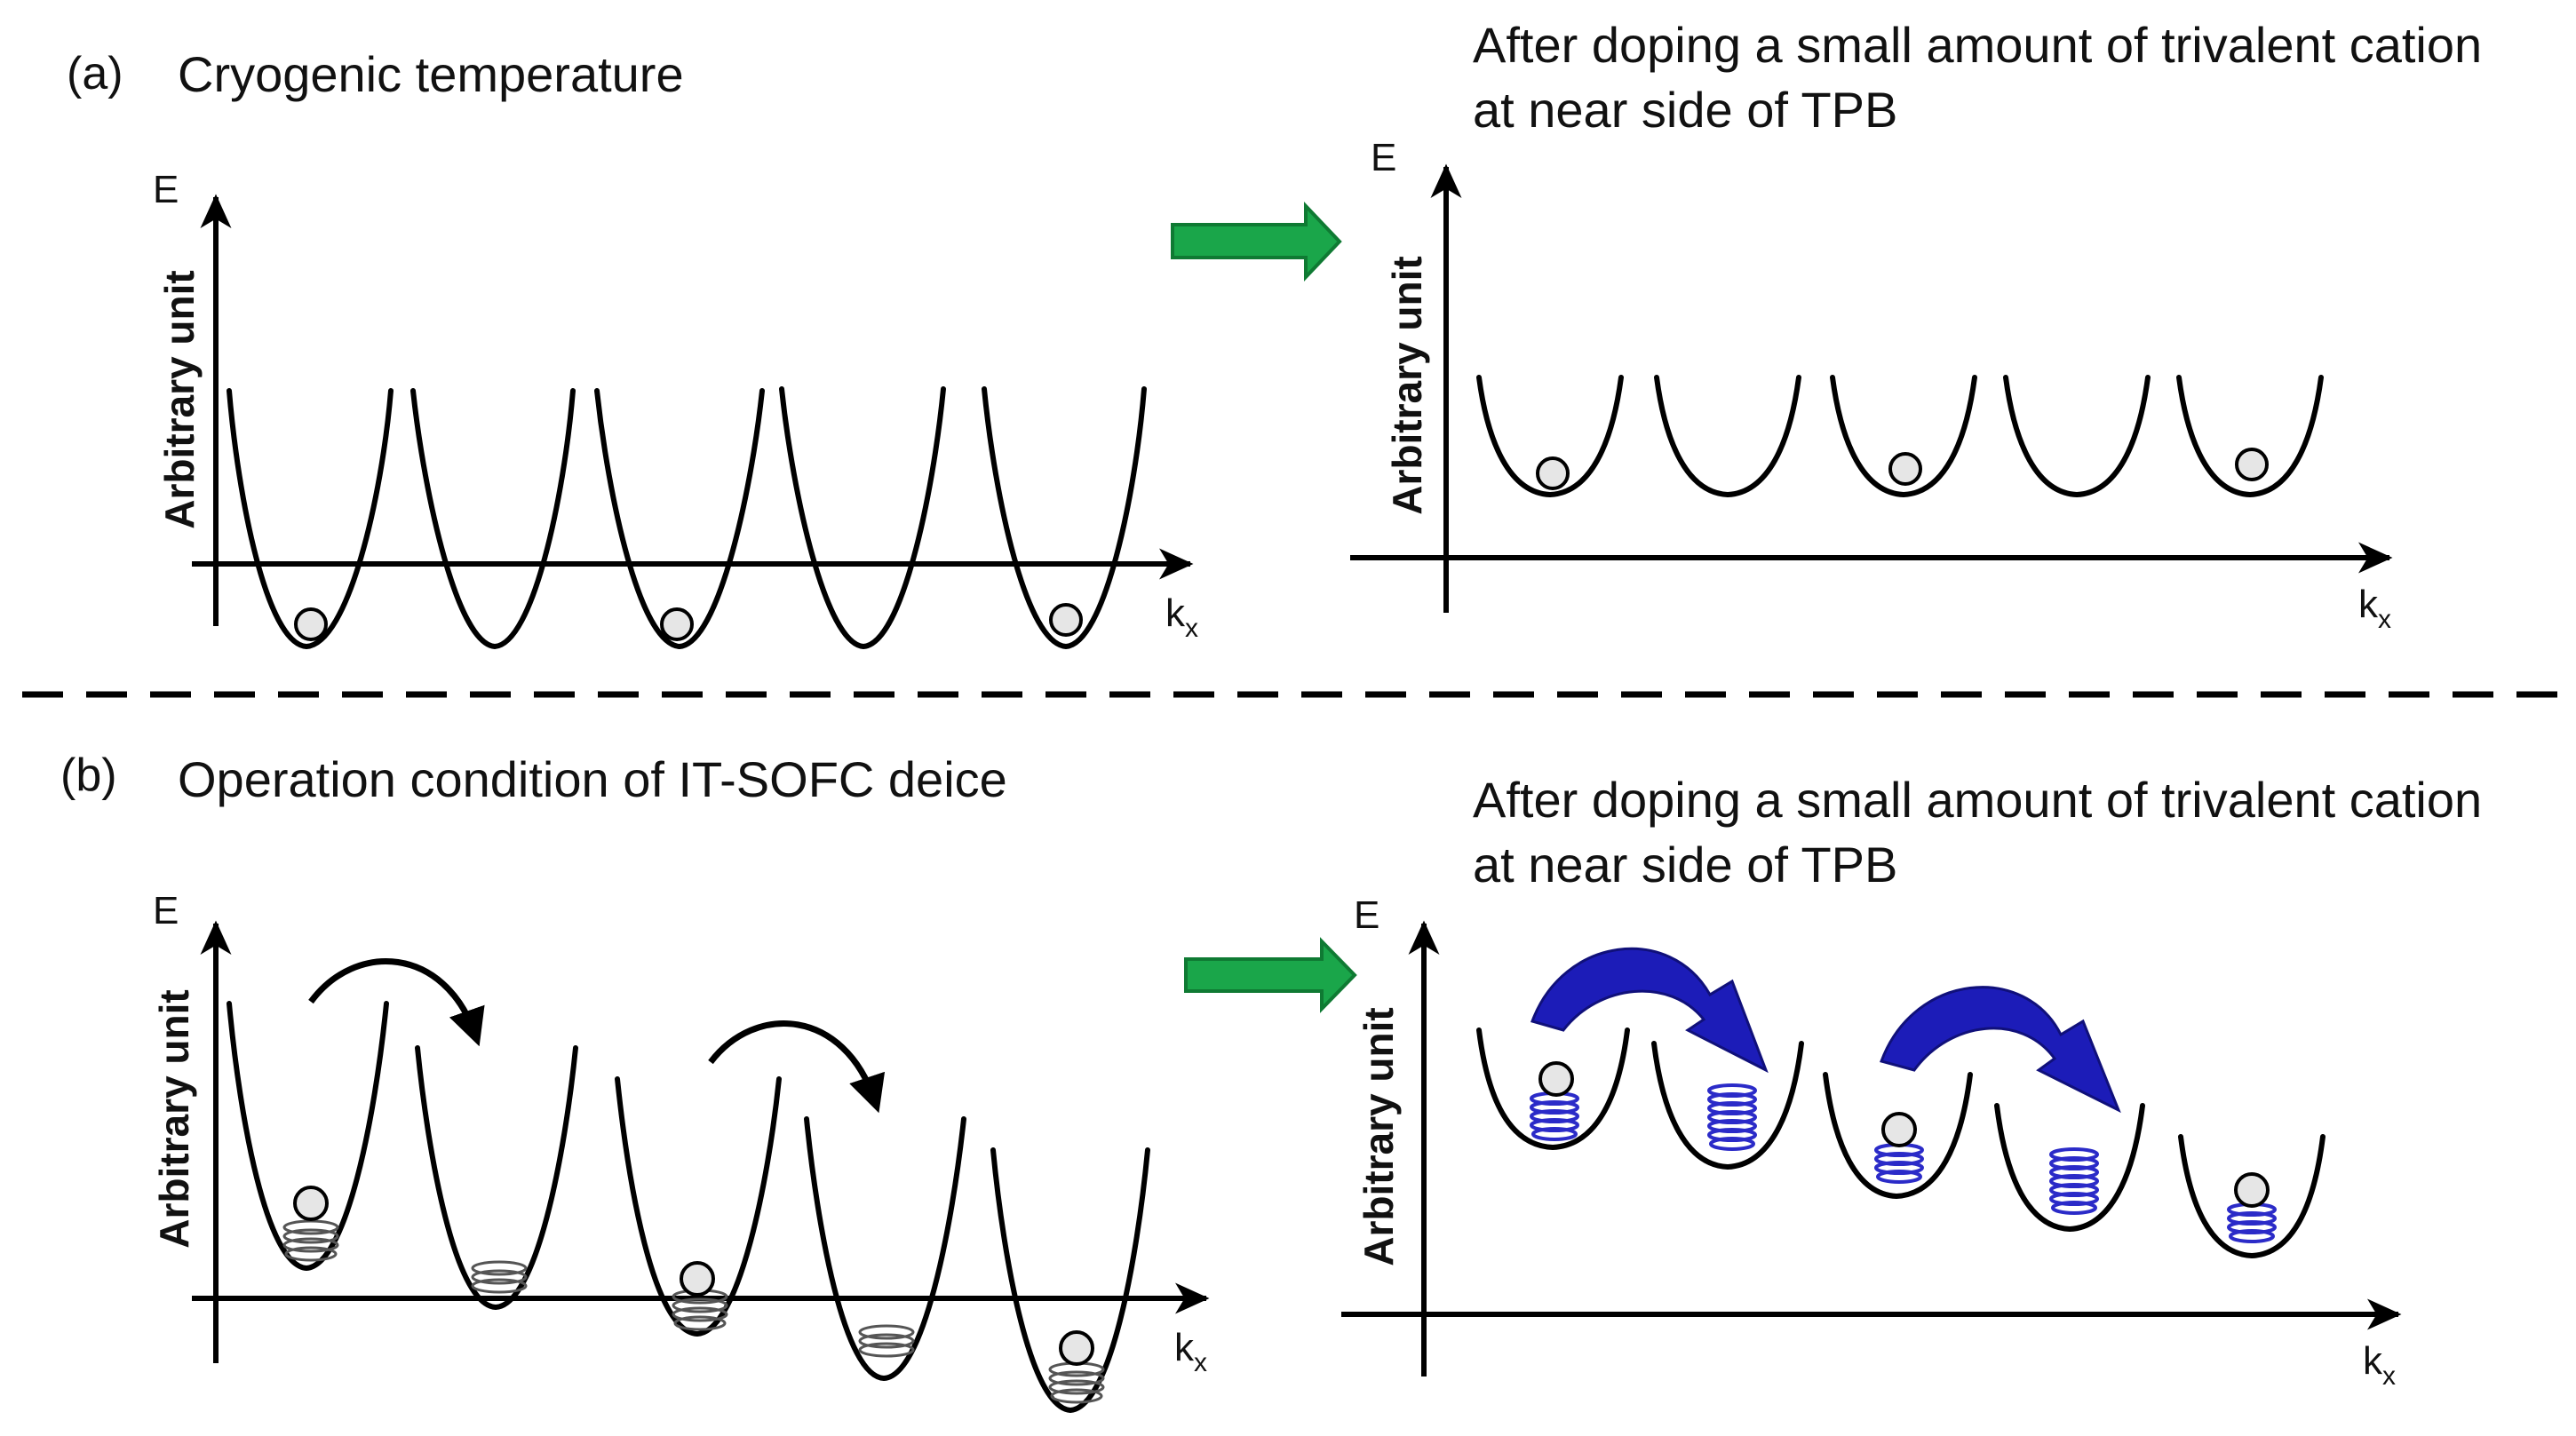 Image resolution: width=2576 pixels, height=1436 pixels. I want to click on panel-a-label: (a), so click(95, 74).